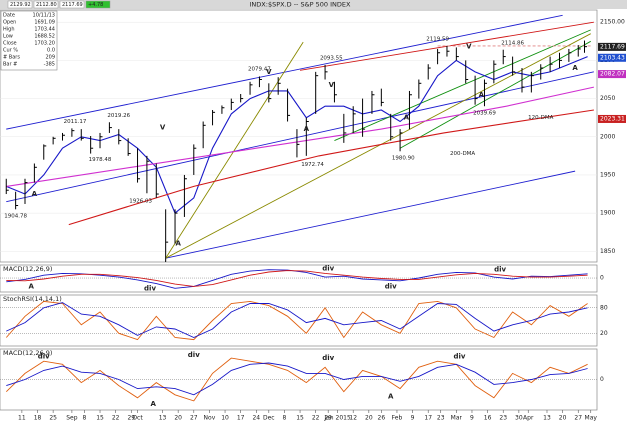 The image size is (627, 425). Describe the element at coordinates (269, 418) in the screenshot. I see `x-tick-label: Dec` at that location.